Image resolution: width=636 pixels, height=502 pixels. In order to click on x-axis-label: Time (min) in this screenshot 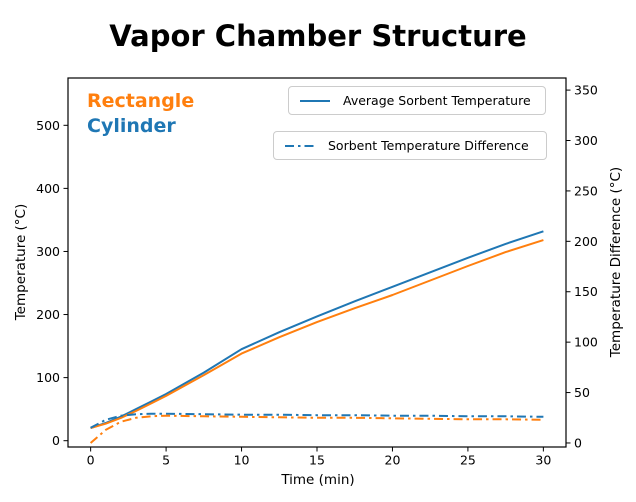, I will do `click(318, 480)`.